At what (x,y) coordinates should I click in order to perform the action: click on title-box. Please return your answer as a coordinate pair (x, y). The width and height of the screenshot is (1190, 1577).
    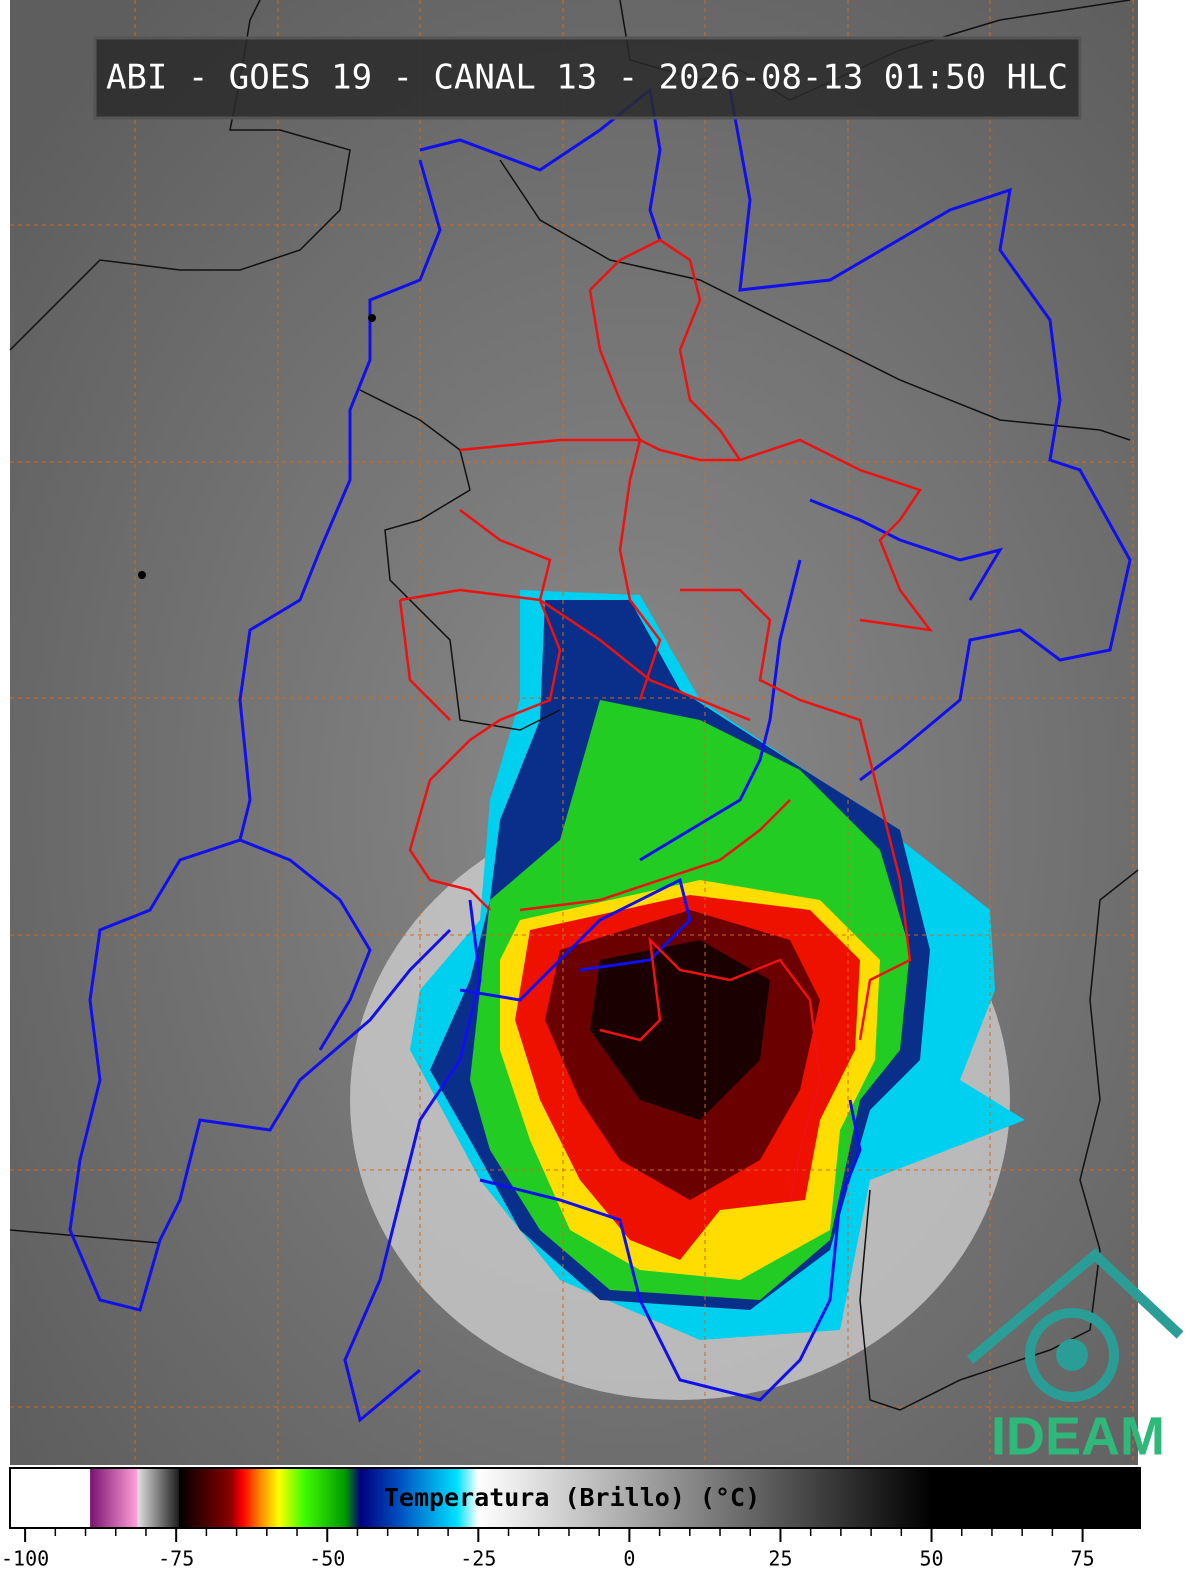
    Looking at the image, I should click on (587, 78).